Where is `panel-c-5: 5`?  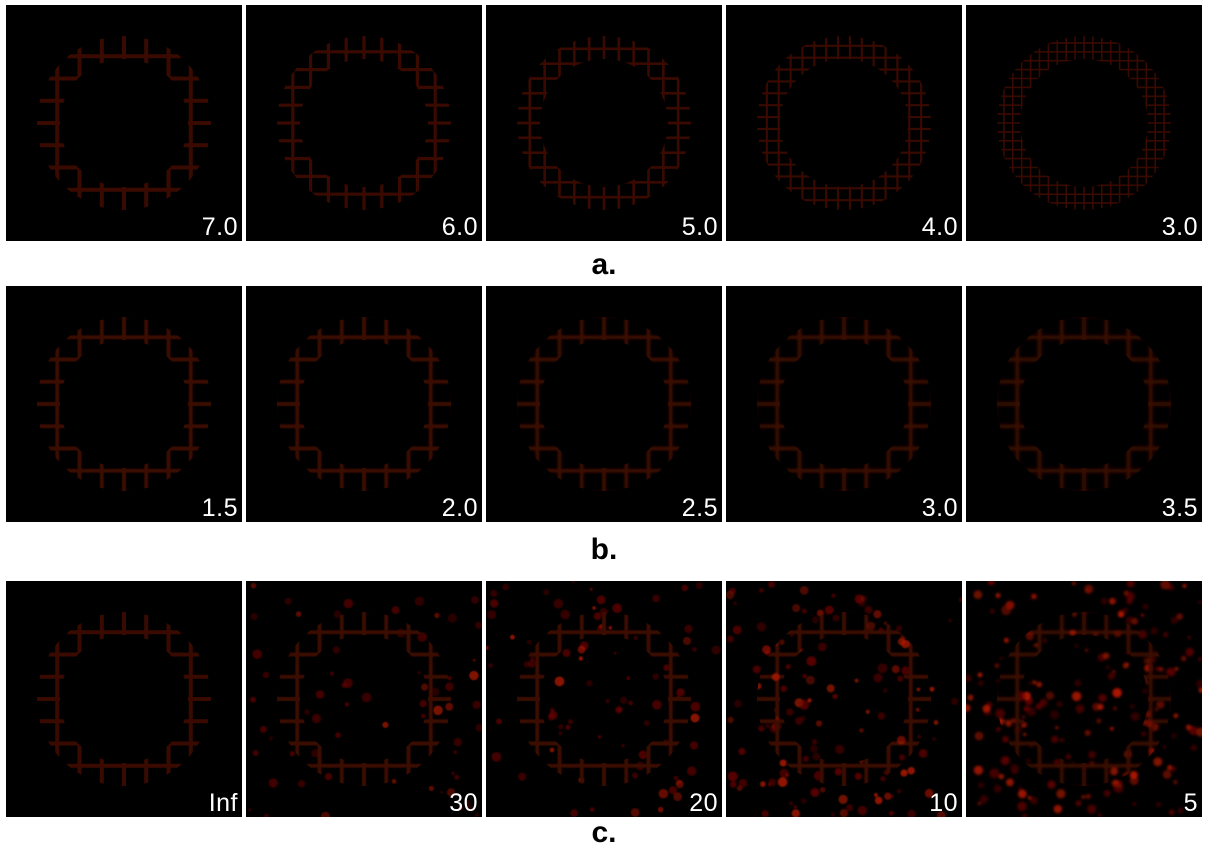
panel-c-5: 5 is located at coordinates (1084, 699).